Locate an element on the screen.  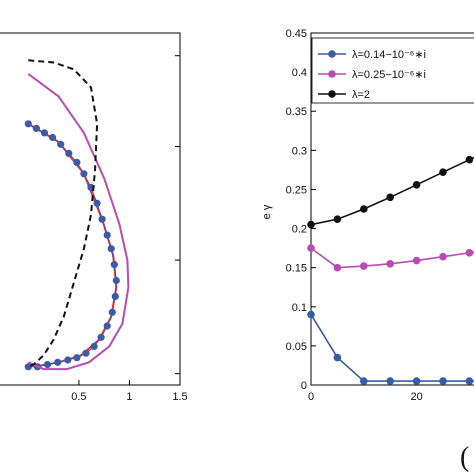
right-series-2-line is located at coordinates (392, 191).